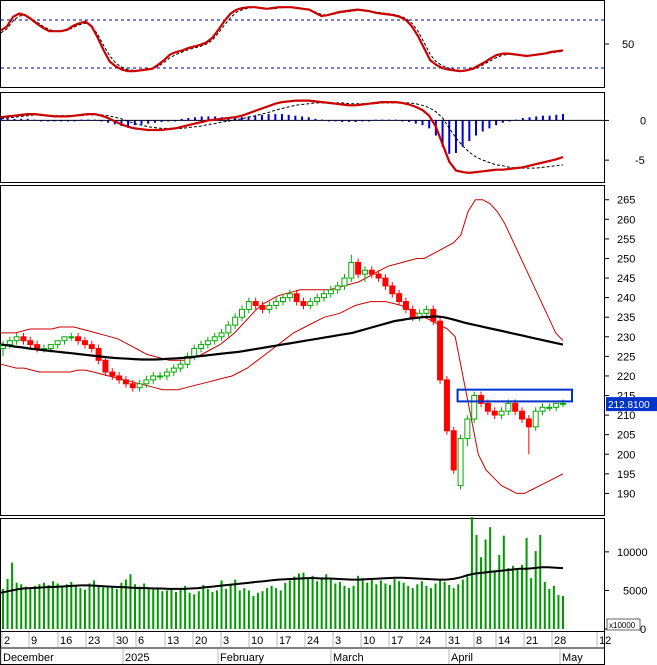 Image resolution: width=657 pixels, height=665 pixels. What do you see at coordinates (572, 658) in the screenshot?
I see `month-label: May` at bounding box center [572, 658].